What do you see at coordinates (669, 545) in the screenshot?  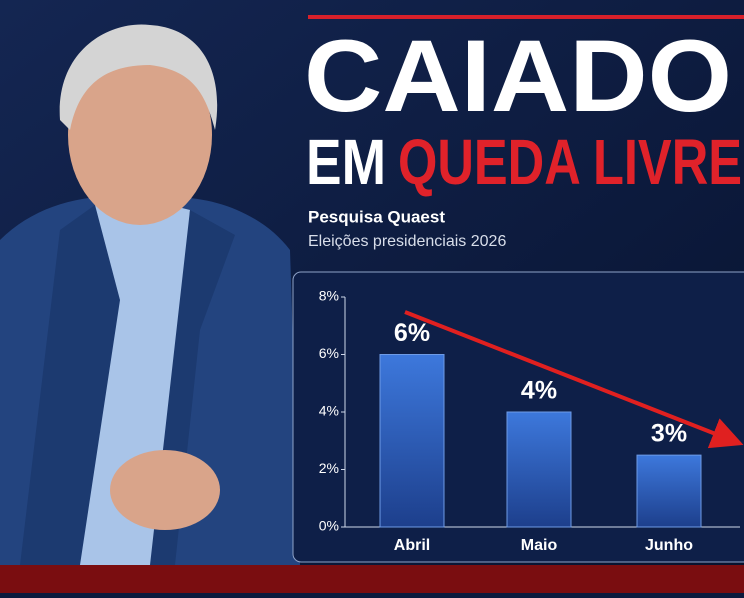 I see `x-tick-label: Junho` at bounding box center [669, 545].